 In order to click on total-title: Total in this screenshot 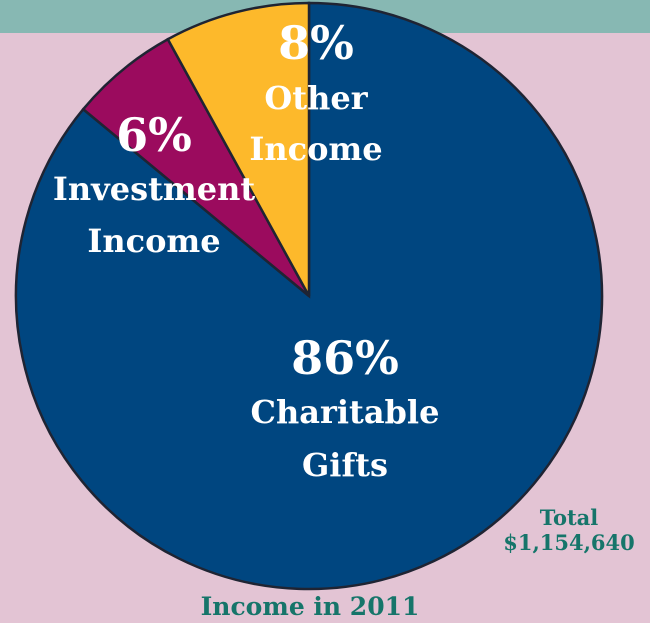, I will do `click(569, 517)`.